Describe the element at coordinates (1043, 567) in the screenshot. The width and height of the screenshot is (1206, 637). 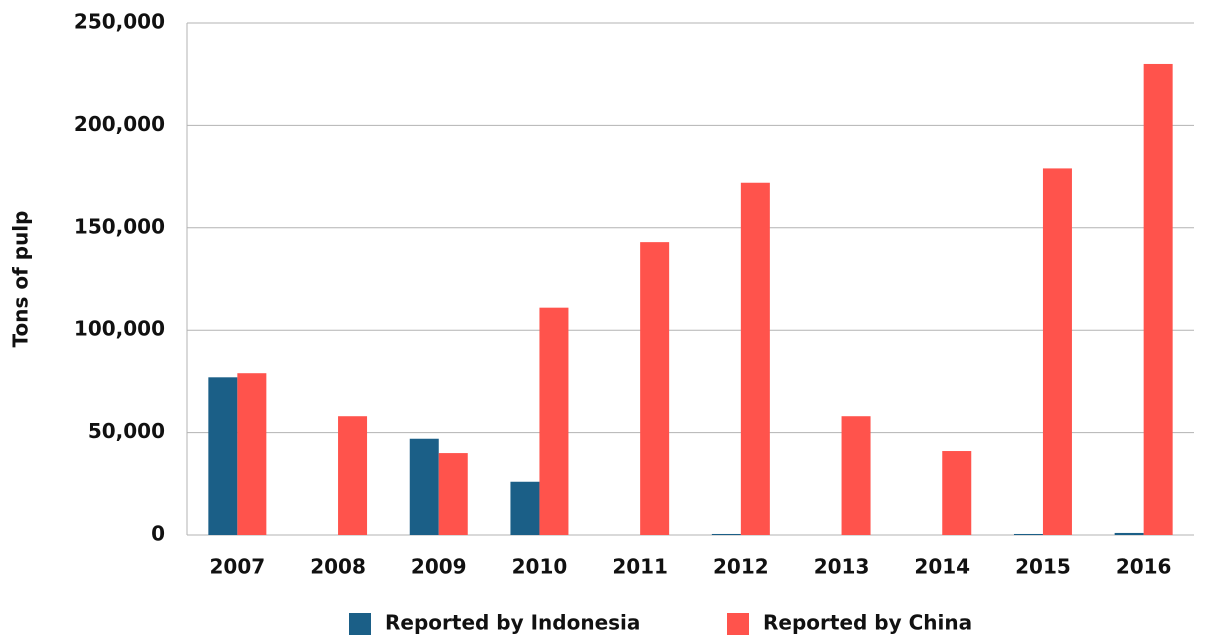
I see `x-tick-label: 2015` at that location.